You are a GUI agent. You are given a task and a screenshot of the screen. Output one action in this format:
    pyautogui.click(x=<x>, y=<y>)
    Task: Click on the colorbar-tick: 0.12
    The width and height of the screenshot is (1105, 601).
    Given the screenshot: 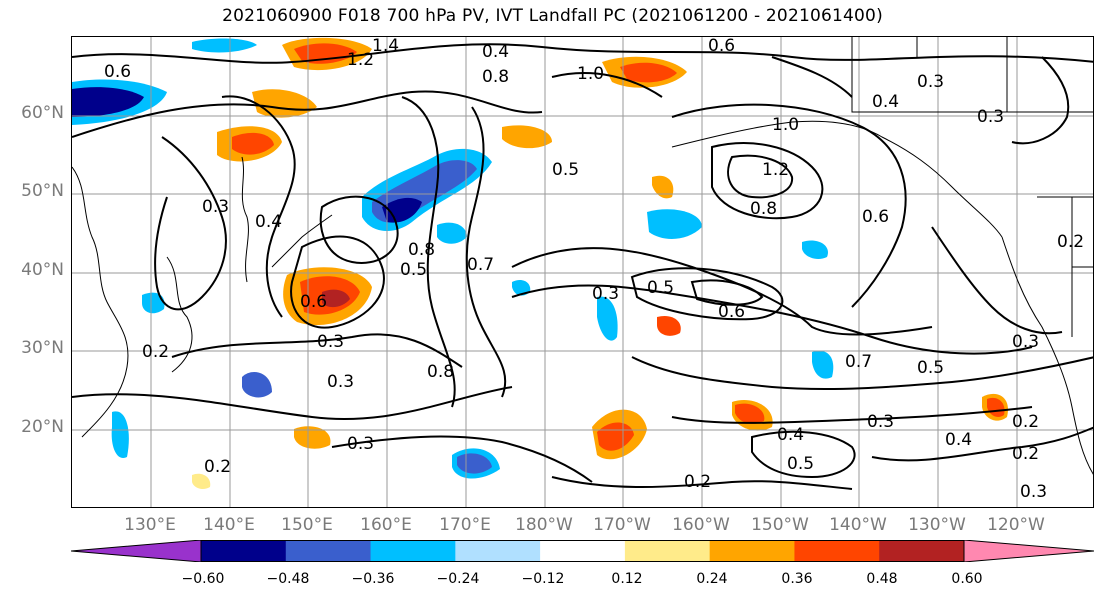 What is the action you would take?
    pyautogui.click(x=627, y=579)
    